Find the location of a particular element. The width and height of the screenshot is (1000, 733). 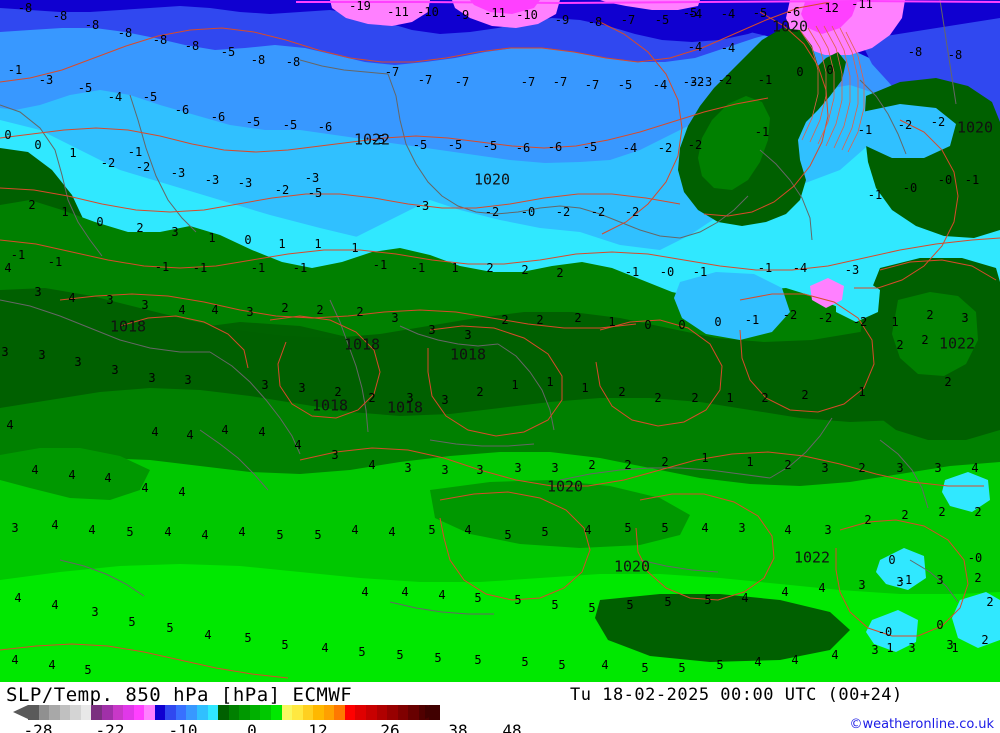

temperature-label: -2 is located at coordinates (790, 315).